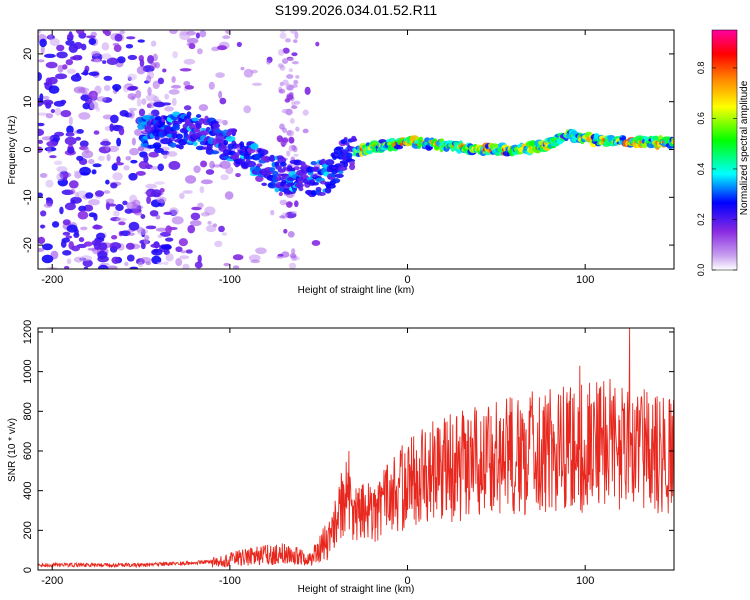  I want to click on x-tick-label: 100, so click(585, 280).